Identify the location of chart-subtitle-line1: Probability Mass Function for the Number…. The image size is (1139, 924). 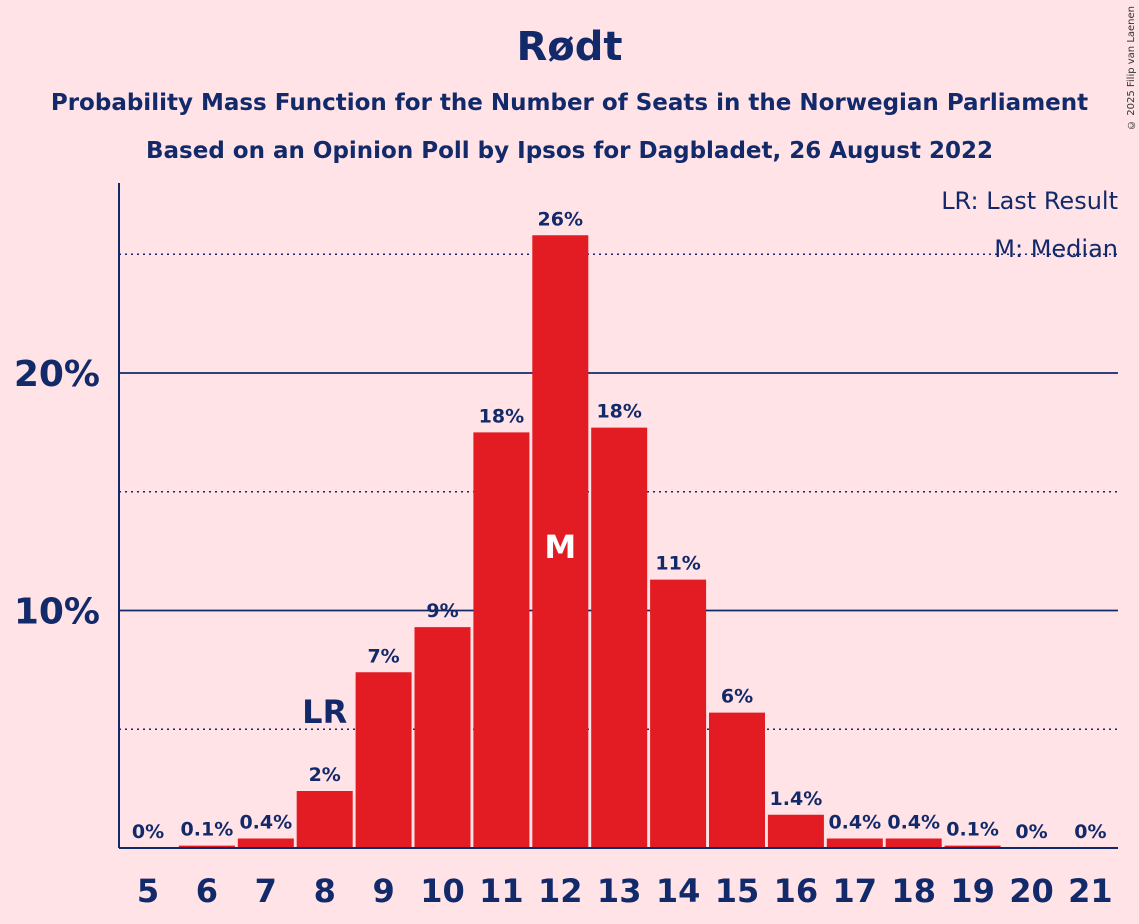
(569, 103).